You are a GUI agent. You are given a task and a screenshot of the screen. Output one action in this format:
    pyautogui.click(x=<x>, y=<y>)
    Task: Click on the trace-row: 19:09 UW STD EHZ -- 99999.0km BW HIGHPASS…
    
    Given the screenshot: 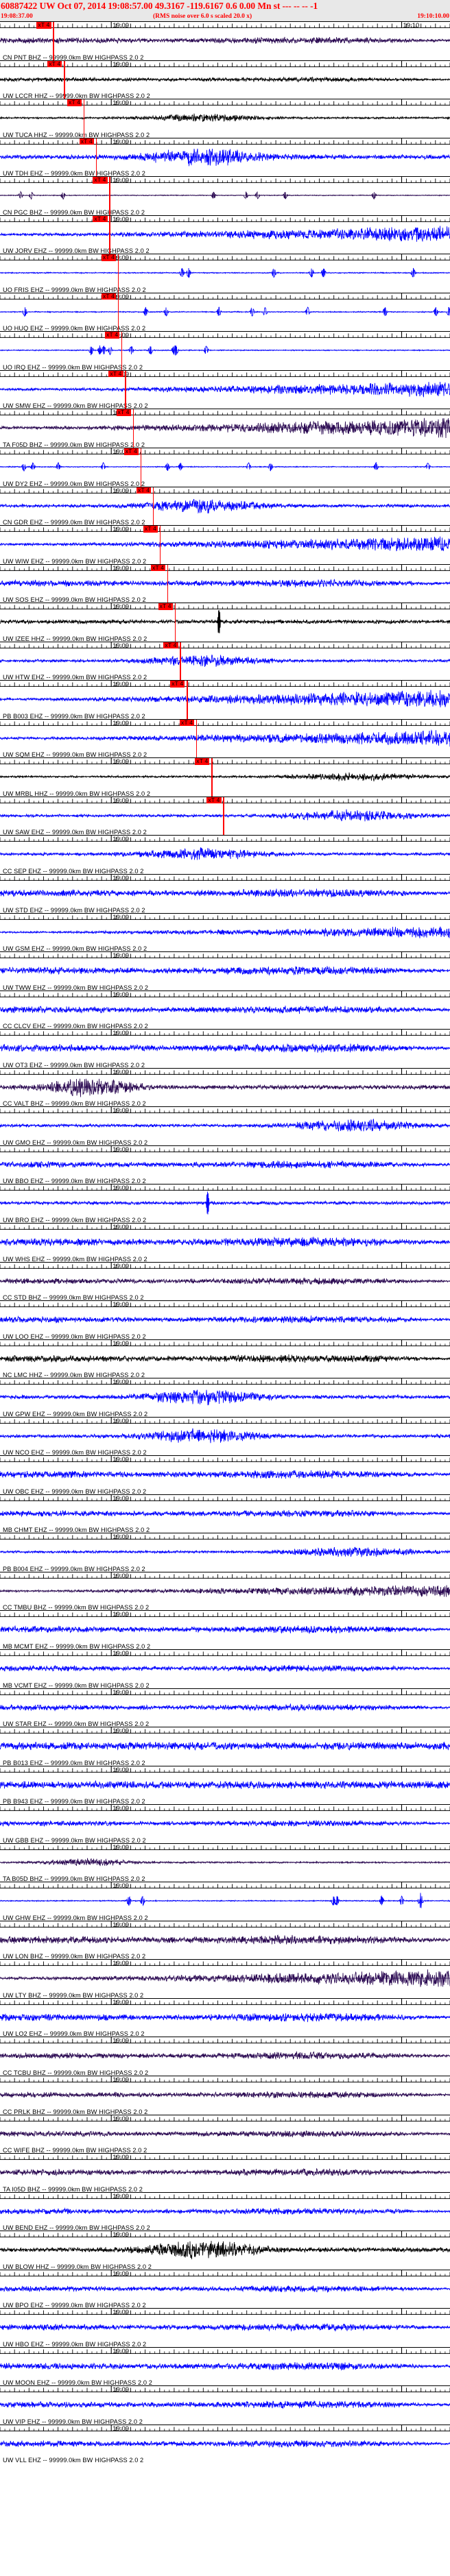 What is the action you would take?
    pyautogui.click(x=225, y=893)
    